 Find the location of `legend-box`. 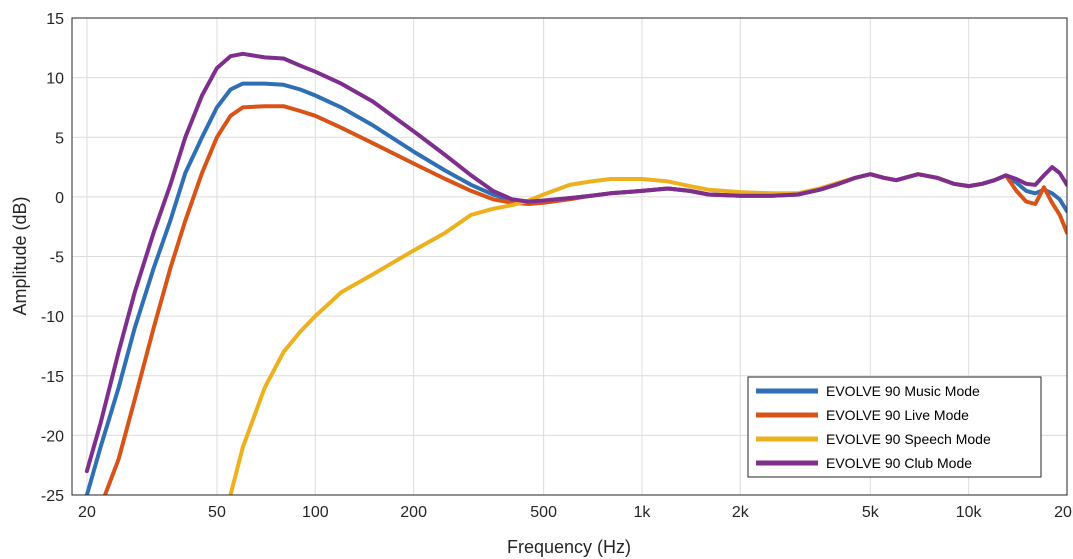

legend-box is located at coordinates (894, 427).